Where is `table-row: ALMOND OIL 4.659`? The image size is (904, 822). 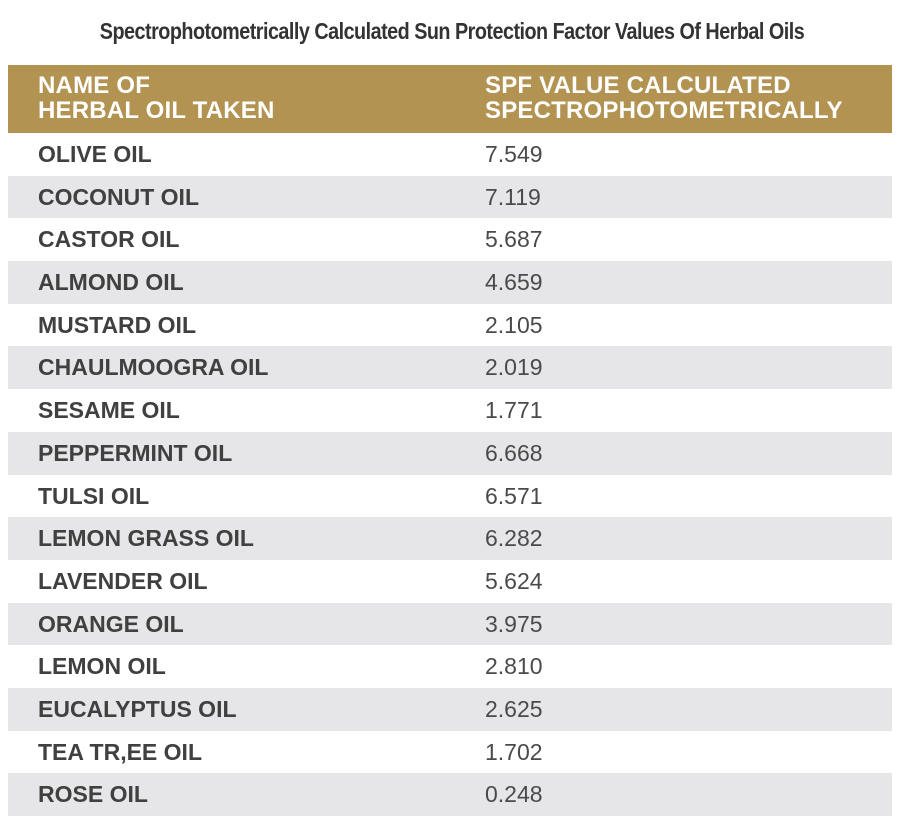
table-row: ALMOND OIL 4.659 is located at coordinates (450, 282).